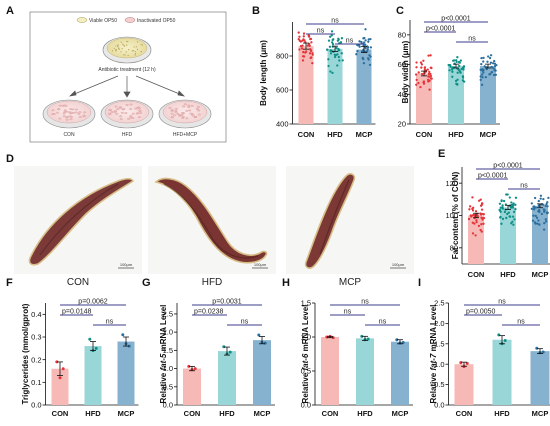  What do you see at coordinates (127, 70) in the screenshot?
I see `treatment-label: Antibiotic treatment (12 h)` at bounding box center [127, 70].